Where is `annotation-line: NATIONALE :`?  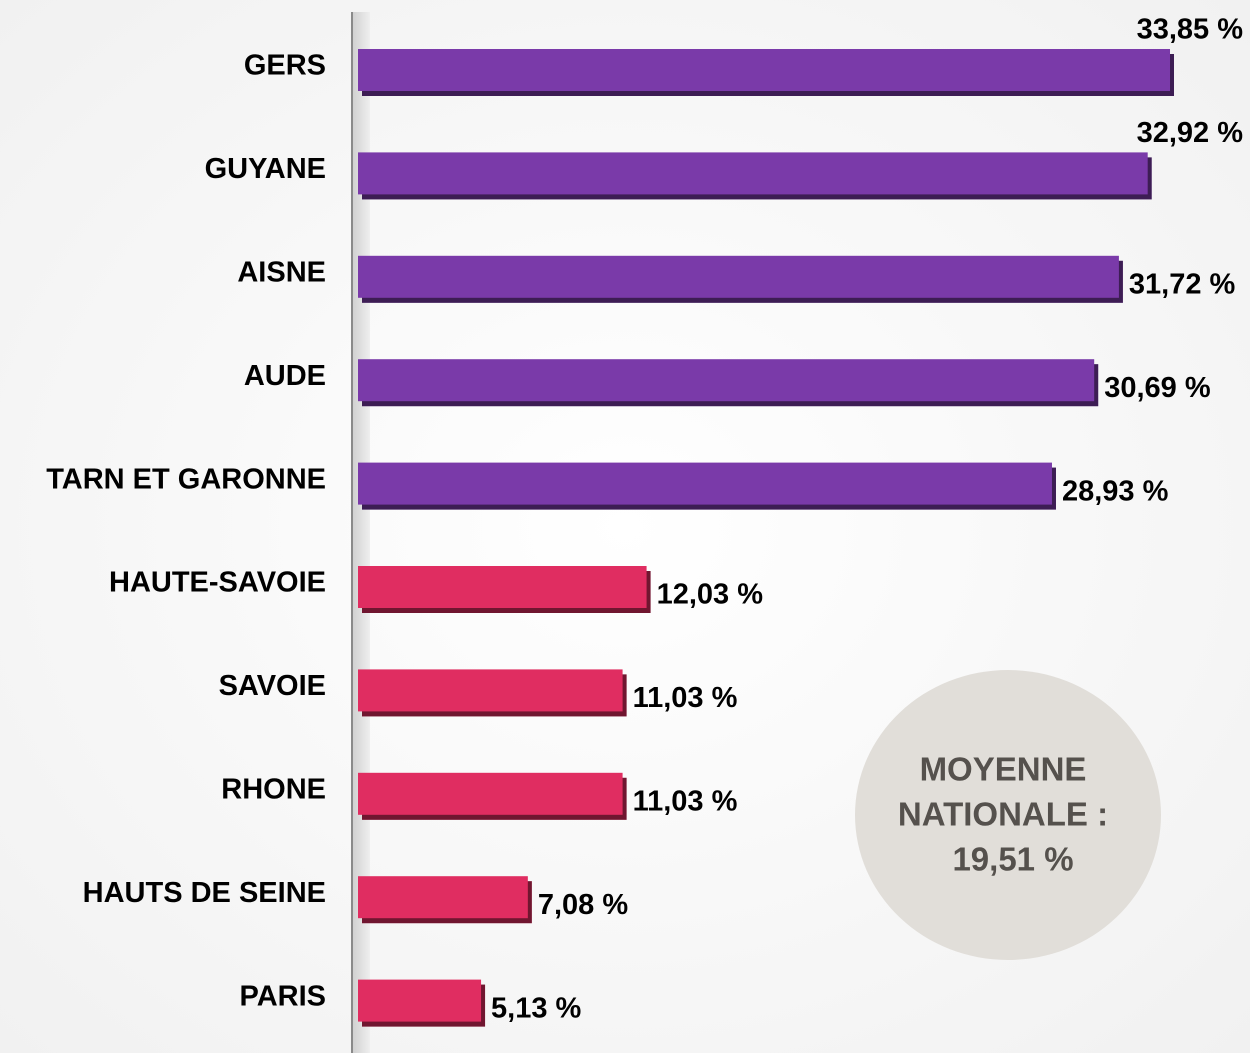 annotation-line: NATIONALE : is located at coordinates (1003, 814).